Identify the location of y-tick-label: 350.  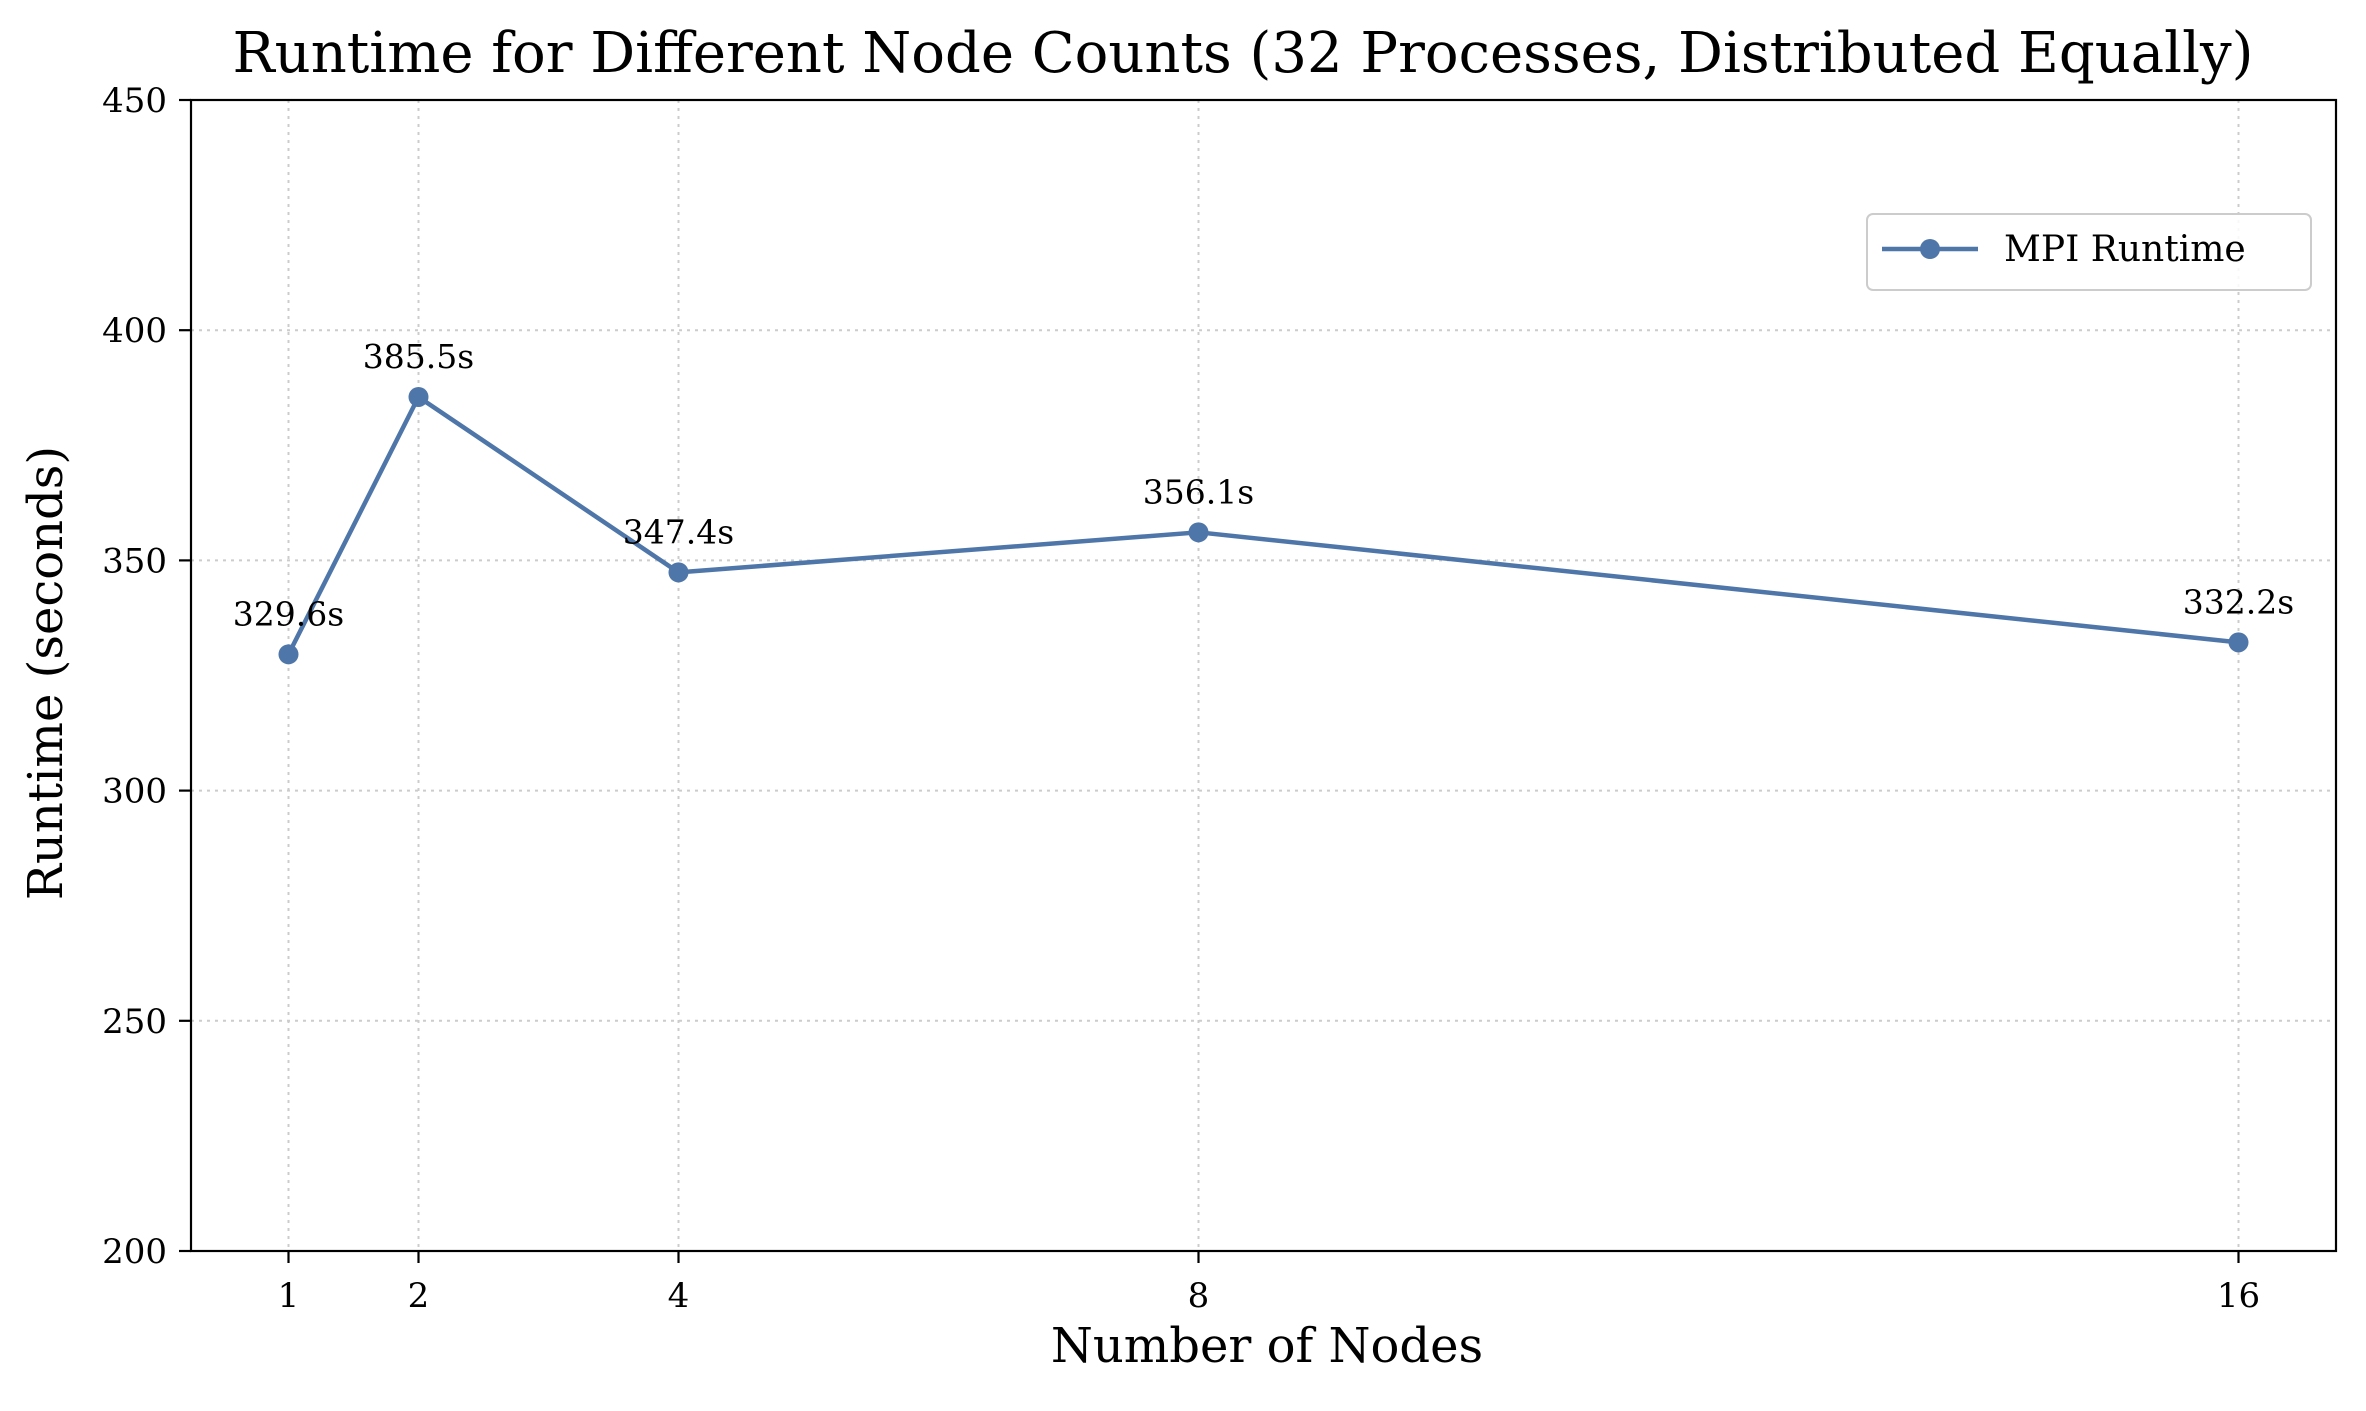
(134, 561).